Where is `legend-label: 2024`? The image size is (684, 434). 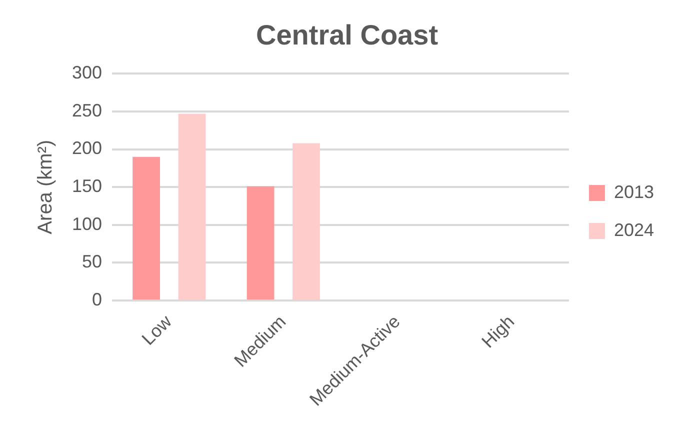 legend-label: 2024 is located at coordinates (634, 230).